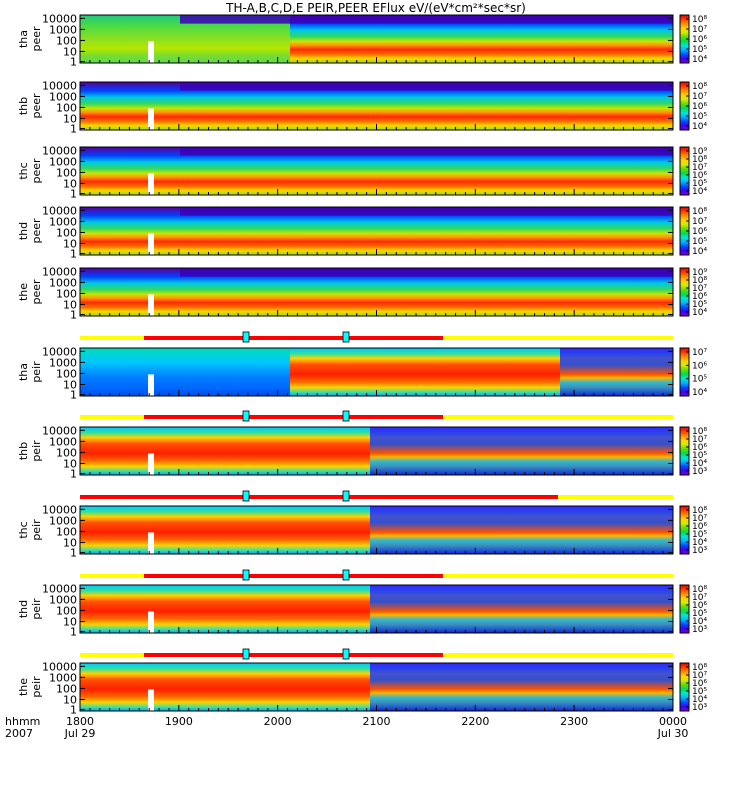 This screenshot has width=750, height=800. Describe the element at coordinates (23, 609) in the screenshot. I see `panel-probe-label: thd` at that location.